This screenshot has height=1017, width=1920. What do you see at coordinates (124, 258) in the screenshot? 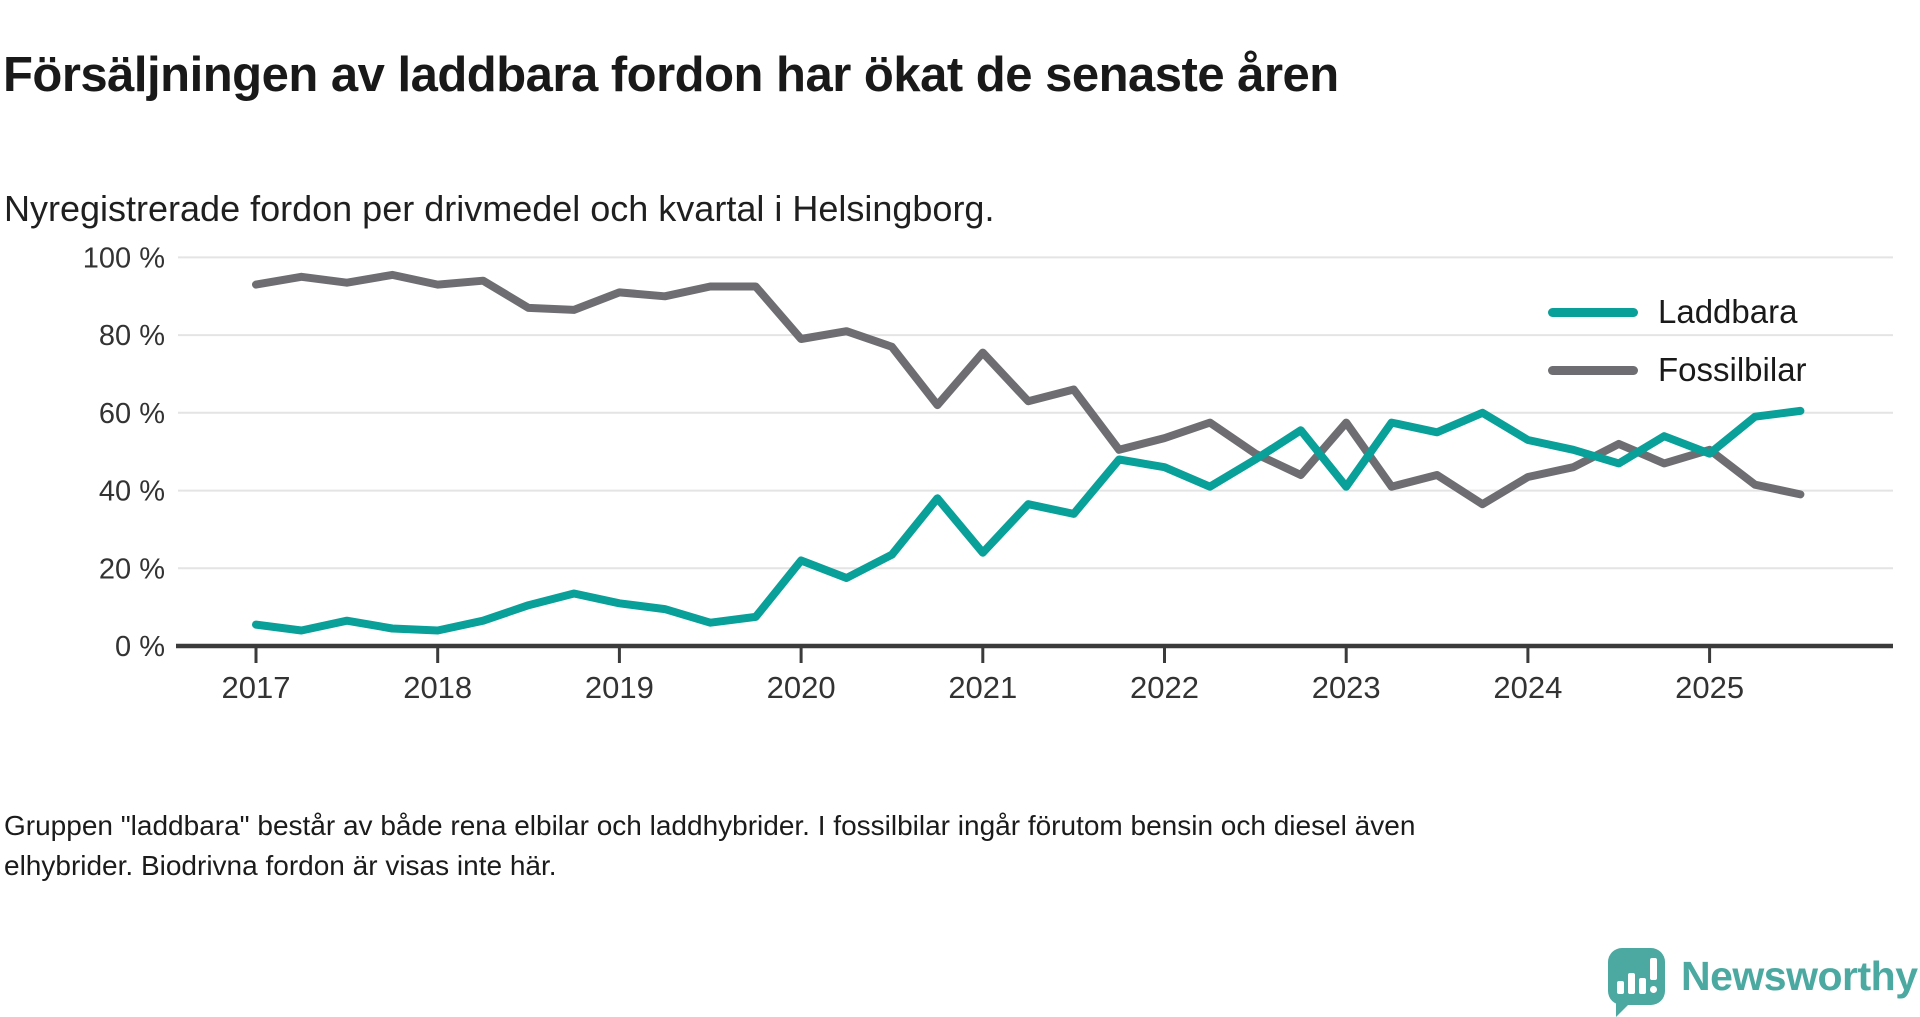
I see `y-axis-tick-label: 100 %` at bounding box center [124, 258].